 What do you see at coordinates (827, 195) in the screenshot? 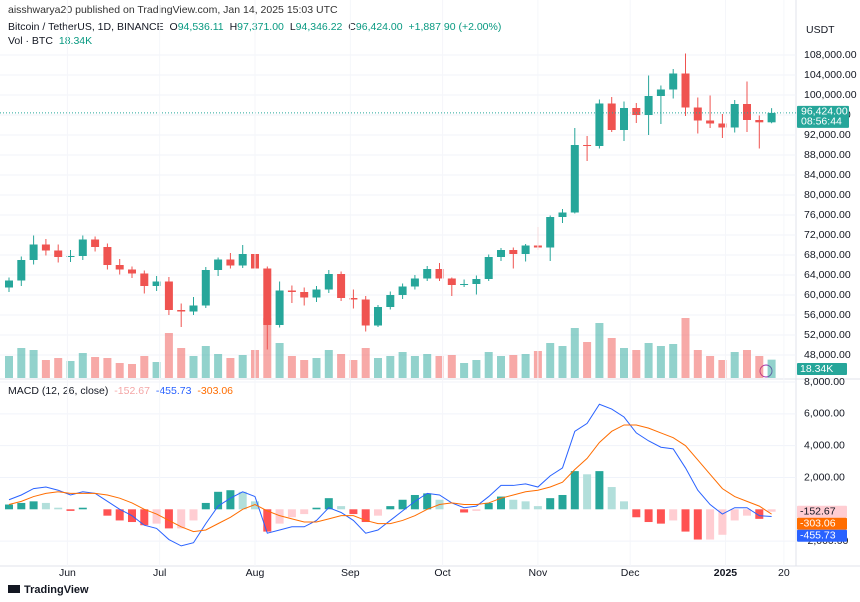
I see `y-tick-label: 80,000.00` at bounding box center [827, 195].